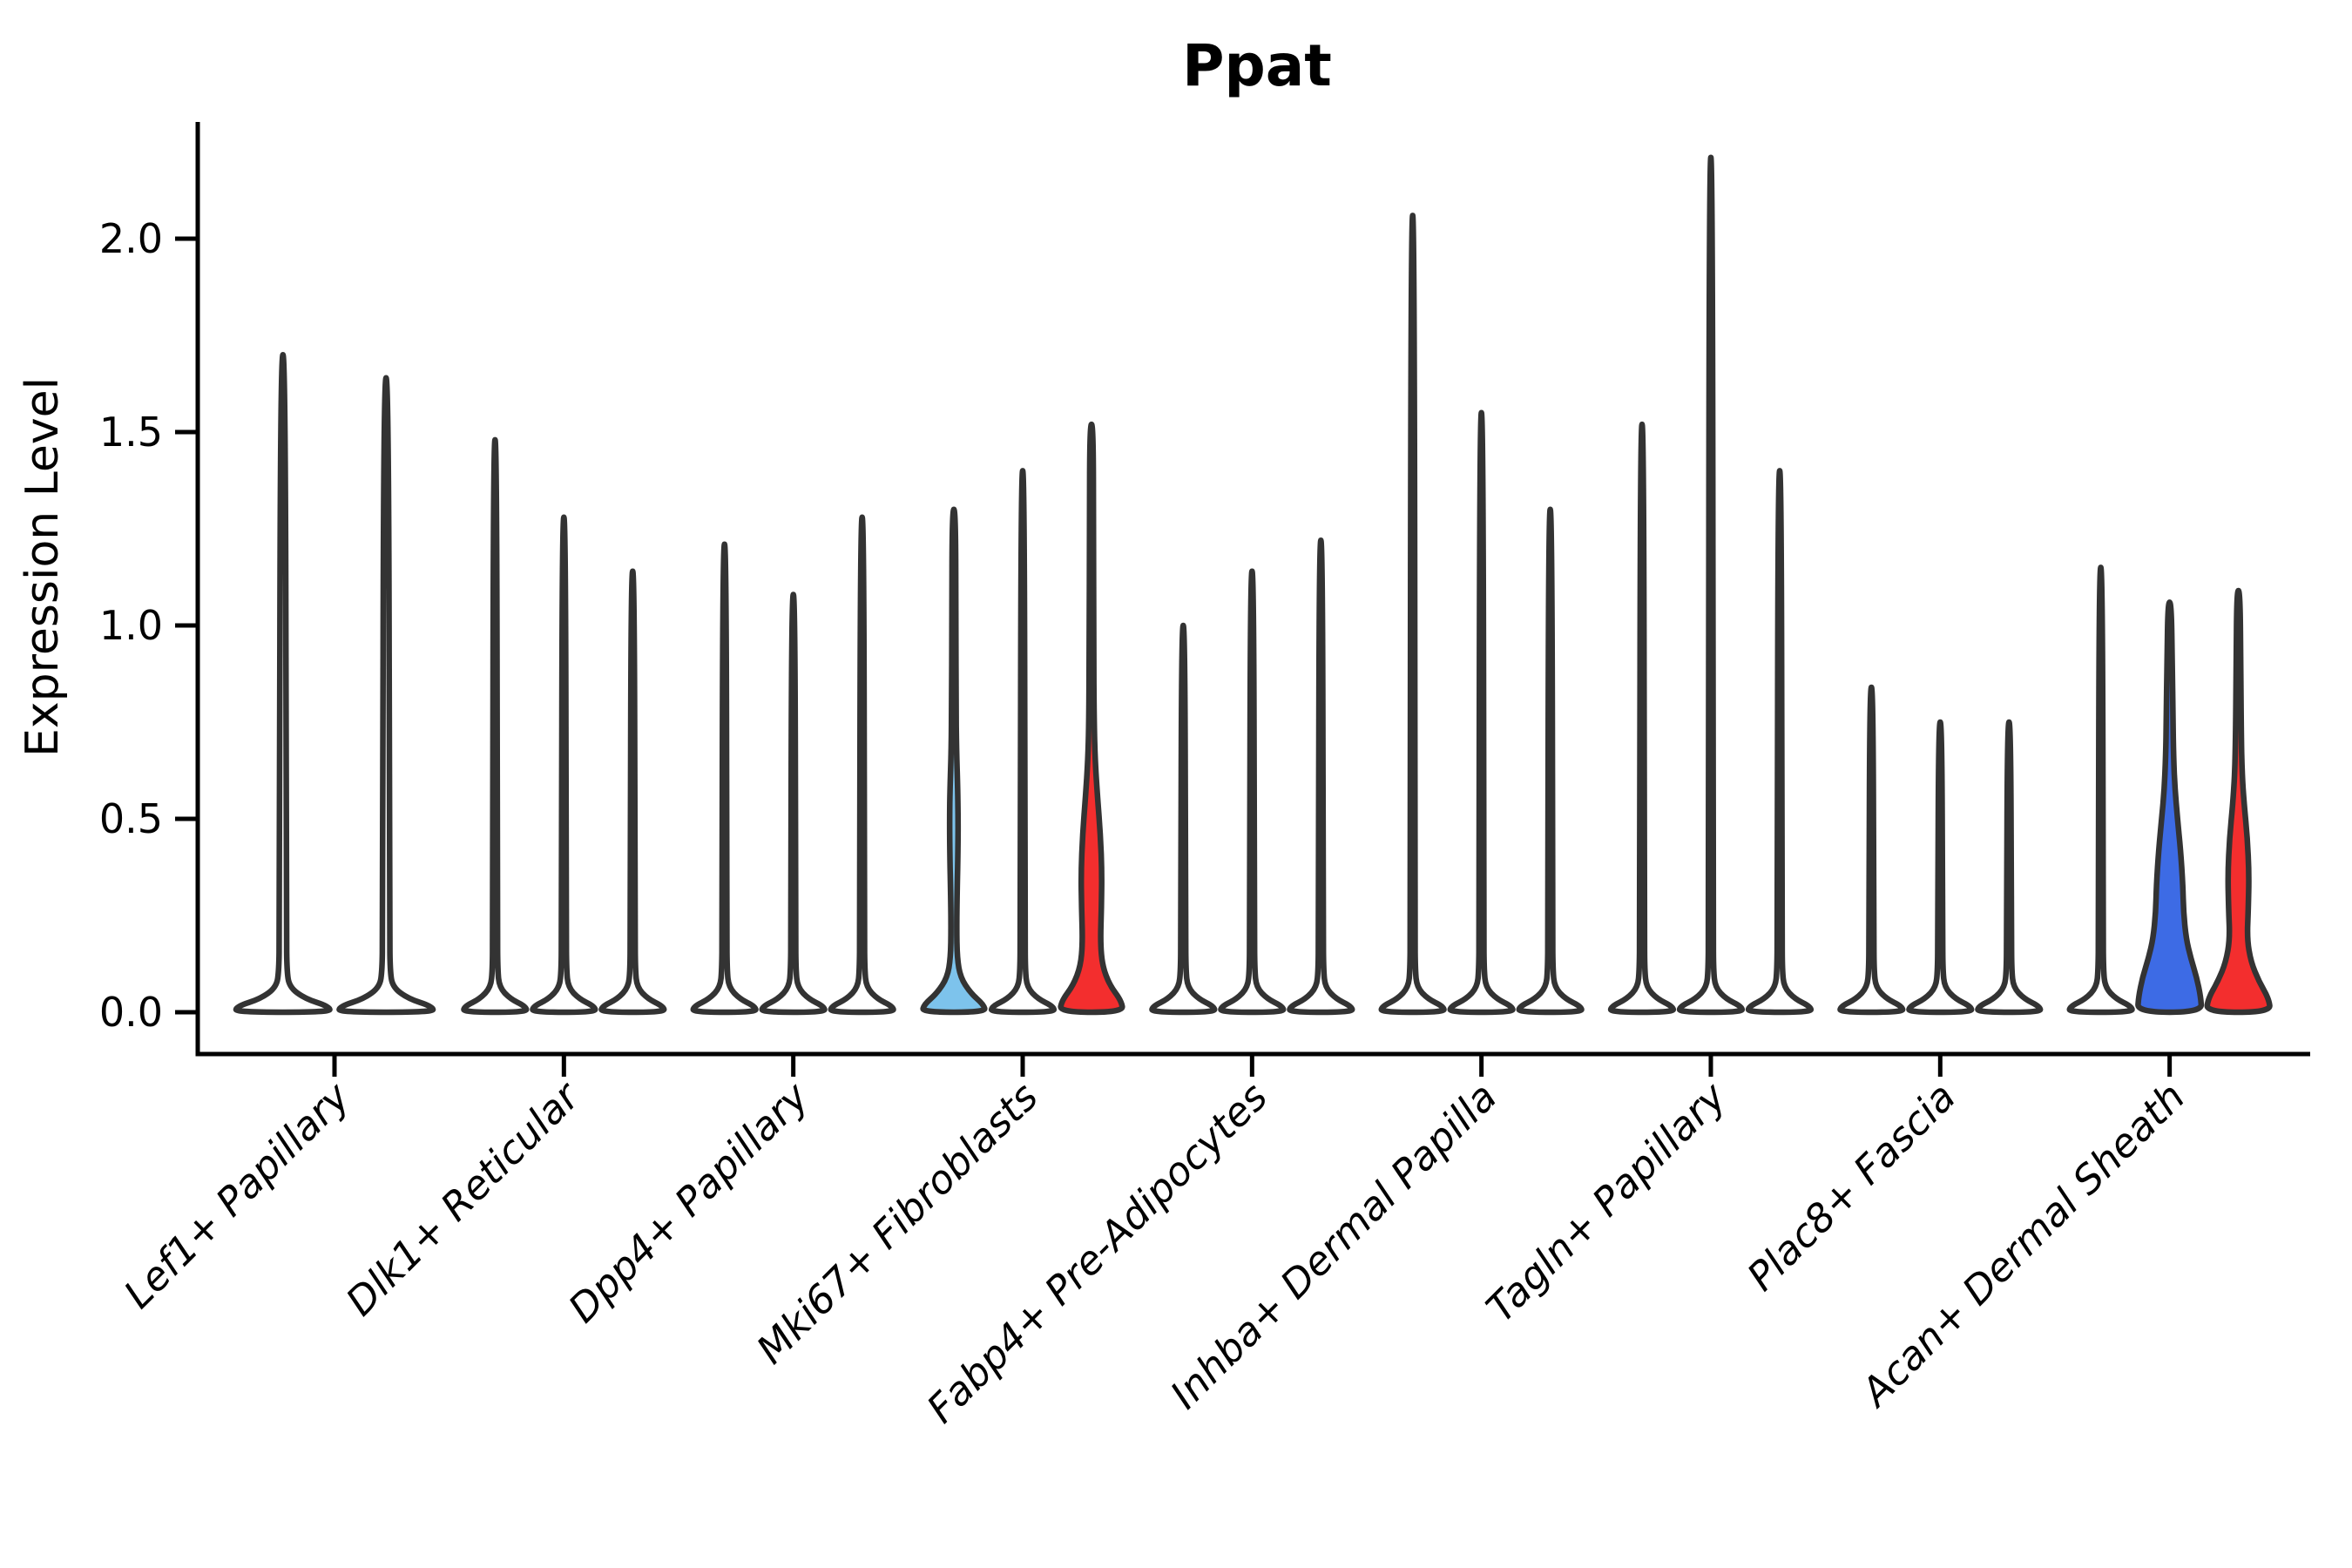  Describe the element at coordinates (43, 567) in the screenshot. I see `y-axis-label: Expression Level` at that location.